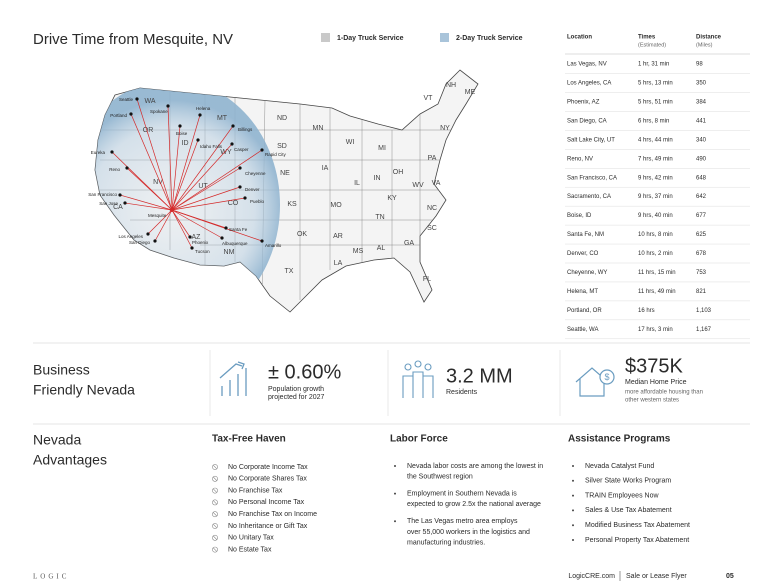 This screenshot has width=767, height=588. Describe the element at coordinates (338, 263) in the screenshot. I see `state-label: LA` at that location.